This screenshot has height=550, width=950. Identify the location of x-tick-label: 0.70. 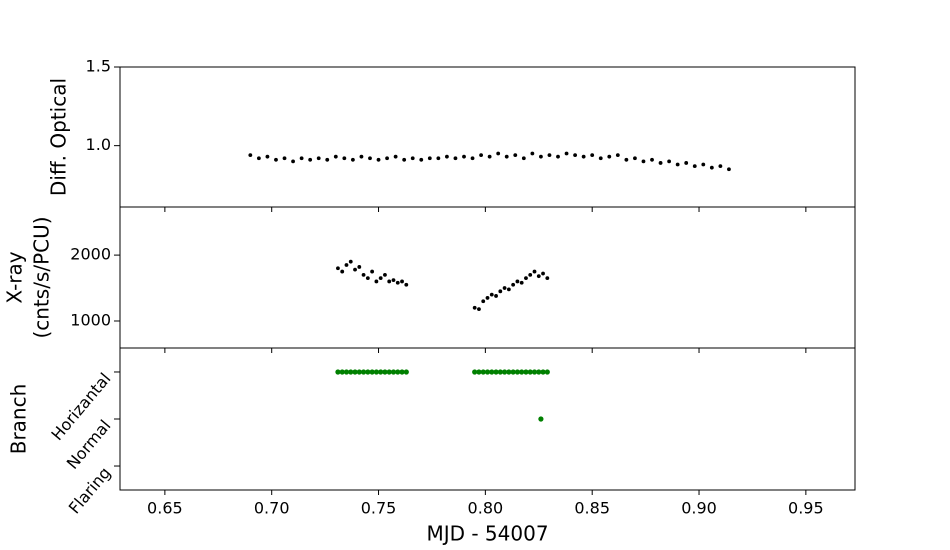
(272, 508).